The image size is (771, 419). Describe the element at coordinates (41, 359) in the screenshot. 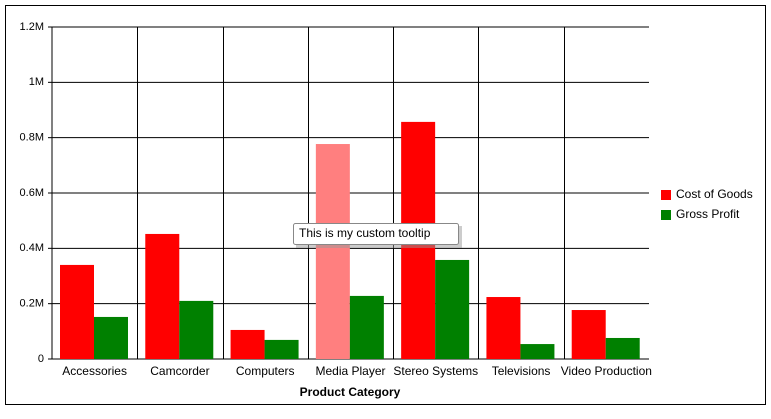

I see `y-tick-label: 0` at that location.